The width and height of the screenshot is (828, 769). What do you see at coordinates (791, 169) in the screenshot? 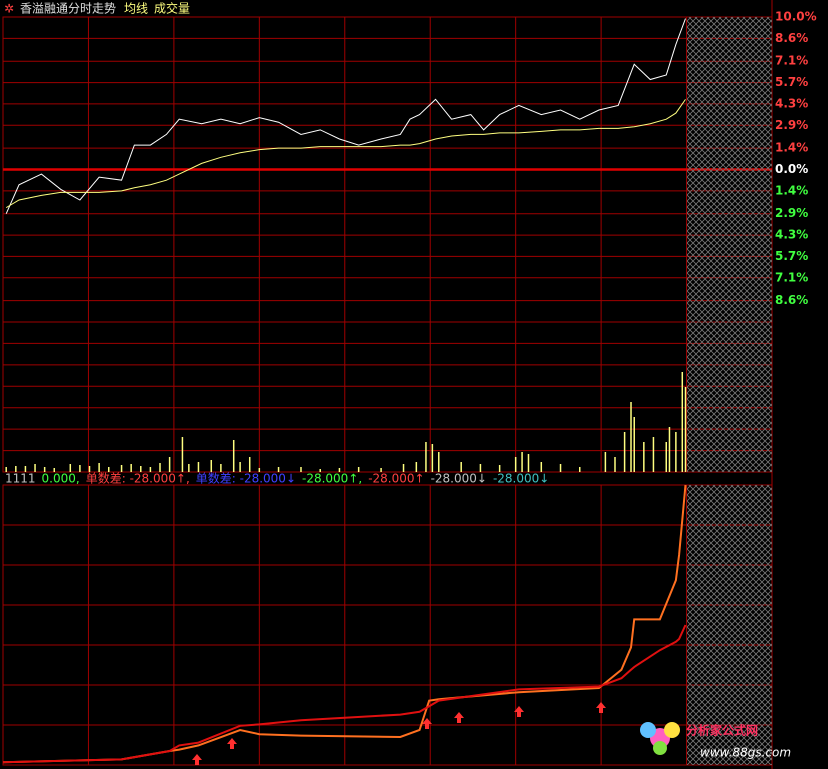
I see `y-tick-label: 0.0%` at bounding box center [791, 169].